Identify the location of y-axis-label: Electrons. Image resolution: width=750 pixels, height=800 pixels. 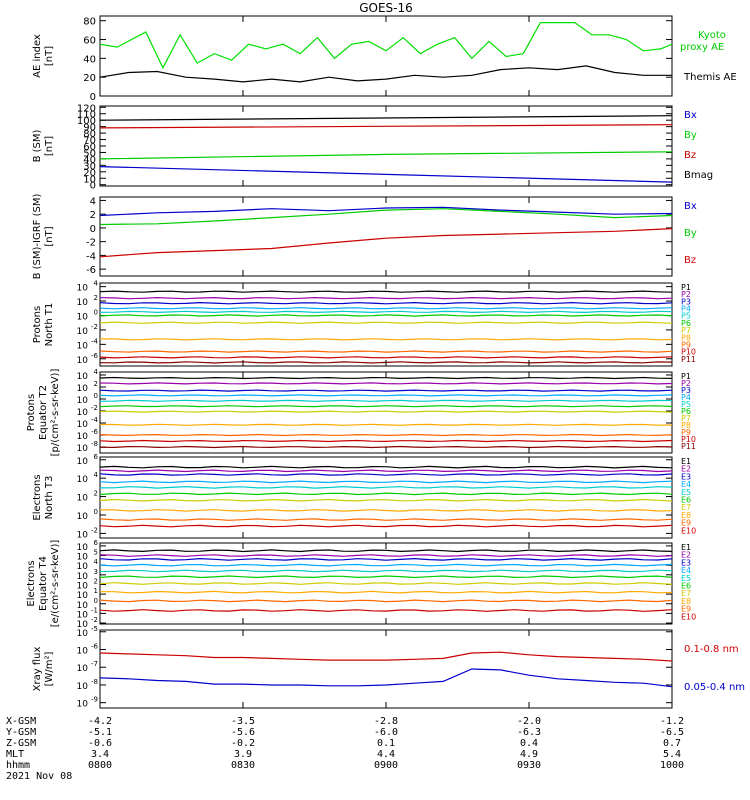
(37, 497).